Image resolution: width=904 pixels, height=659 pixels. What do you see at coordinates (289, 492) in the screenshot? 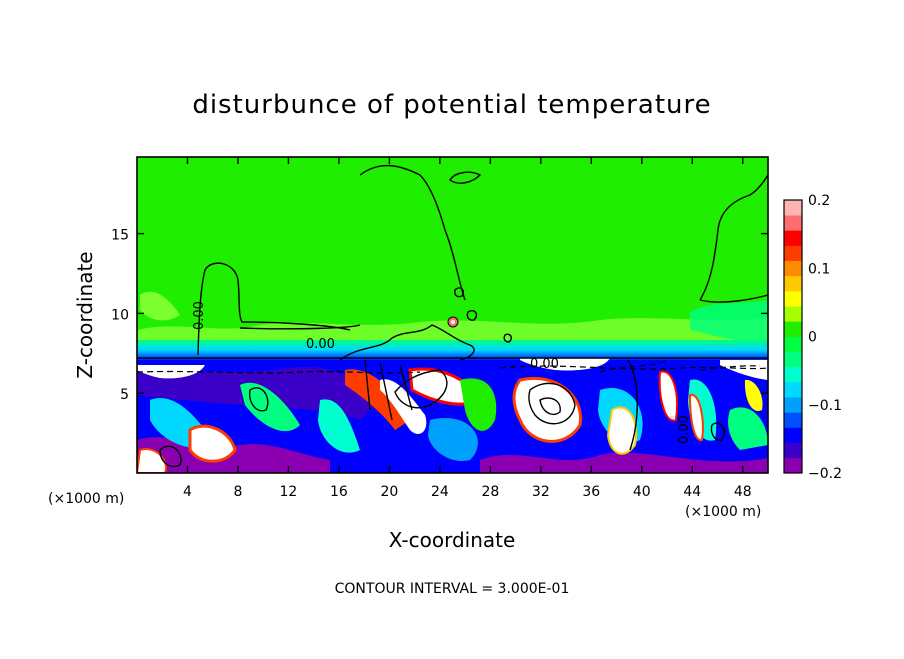
I see `x-tick-label: 12` at bounding box center [289, 492].